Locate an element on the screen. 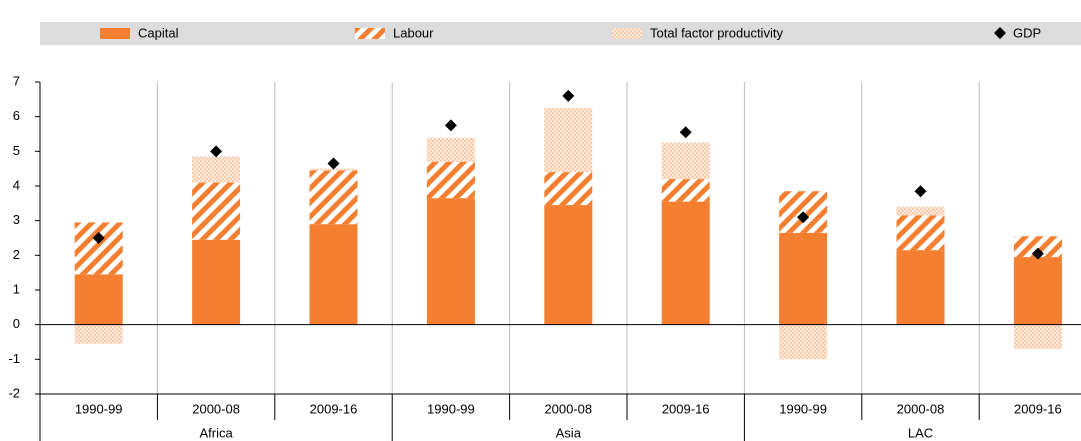 The width and height of the screenshot is (1081, 441). group-label: Africa is located at coordinates (216, 432).